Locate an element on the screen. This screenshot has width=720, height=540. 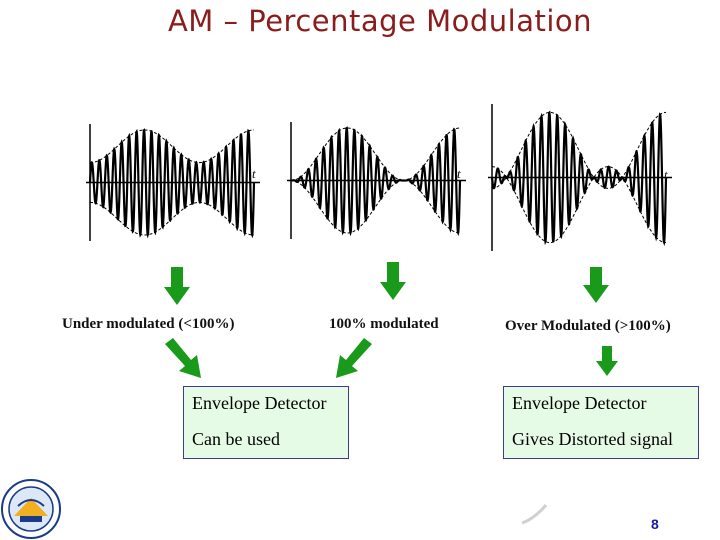
t-axis-label-1: t is located at coordinates (254, 173).